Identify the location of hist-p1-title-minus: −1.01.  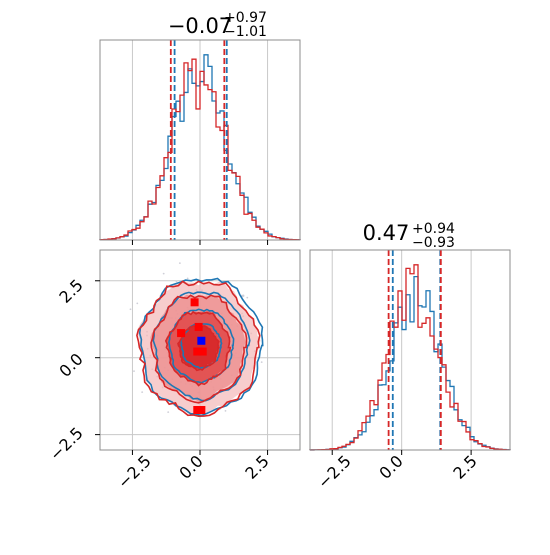
(245, 32).